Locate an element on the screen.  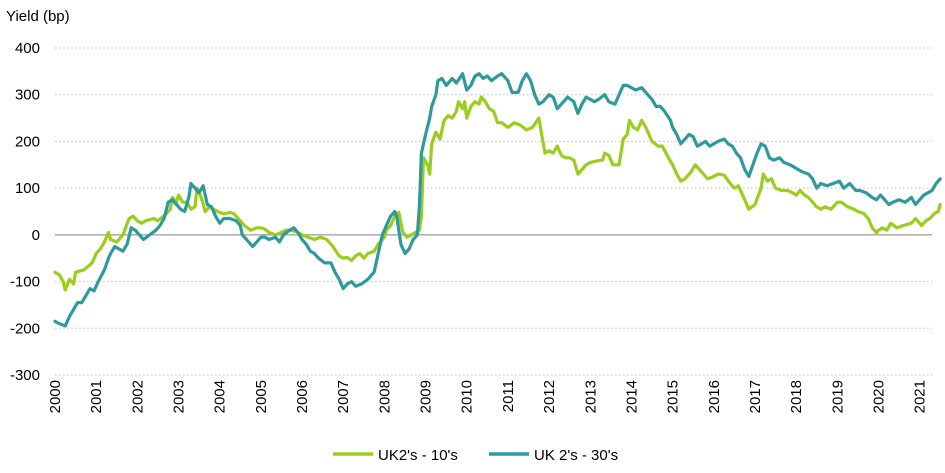
legend-label-0: UK2's - 10's is located at coordinates (418, 455).